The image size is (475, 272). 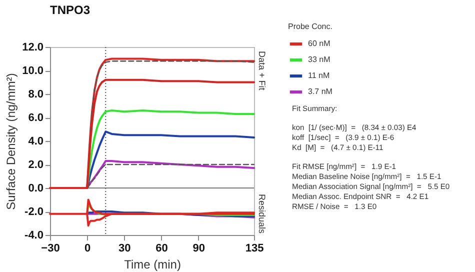 I want to click on legend-label: 60 nM, so click(x=319, y=43).